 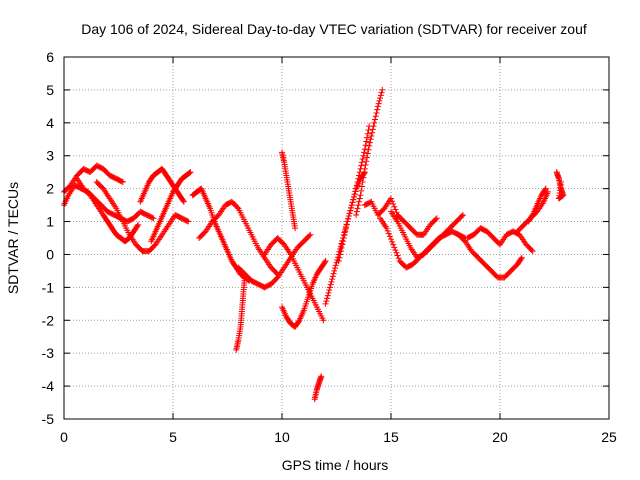 What do you see at coordinates (48, 386) in the screenshot?
I see `y-tick-label: -4` at bounding box center [48, 386].